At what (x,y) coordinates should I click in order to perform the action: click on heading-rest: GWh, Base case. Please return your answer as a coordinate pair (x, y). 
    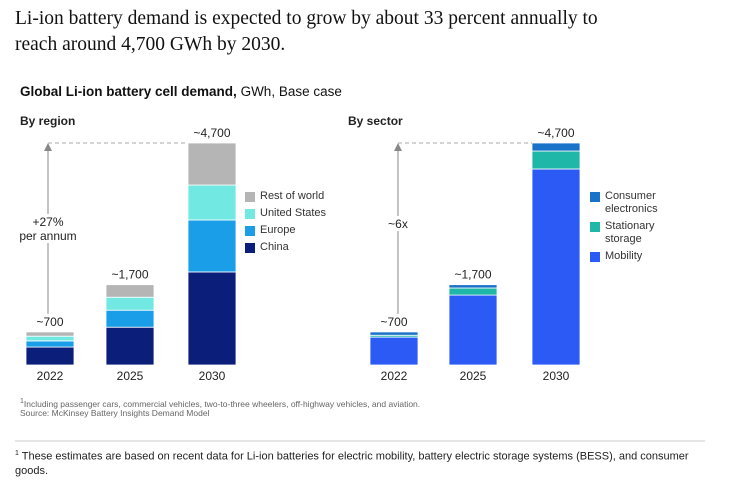
    Looking at the image, I should click on (291, 91).